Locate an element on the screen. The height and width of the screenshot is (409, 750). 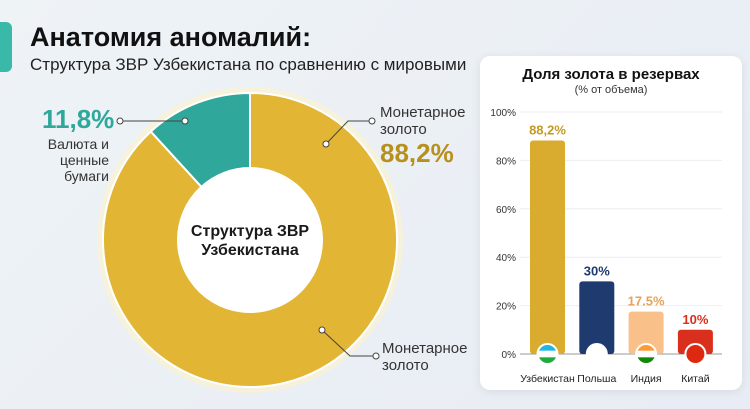
teal-label: Валюта и ценные бумаги is located at coordinates (78, 160).